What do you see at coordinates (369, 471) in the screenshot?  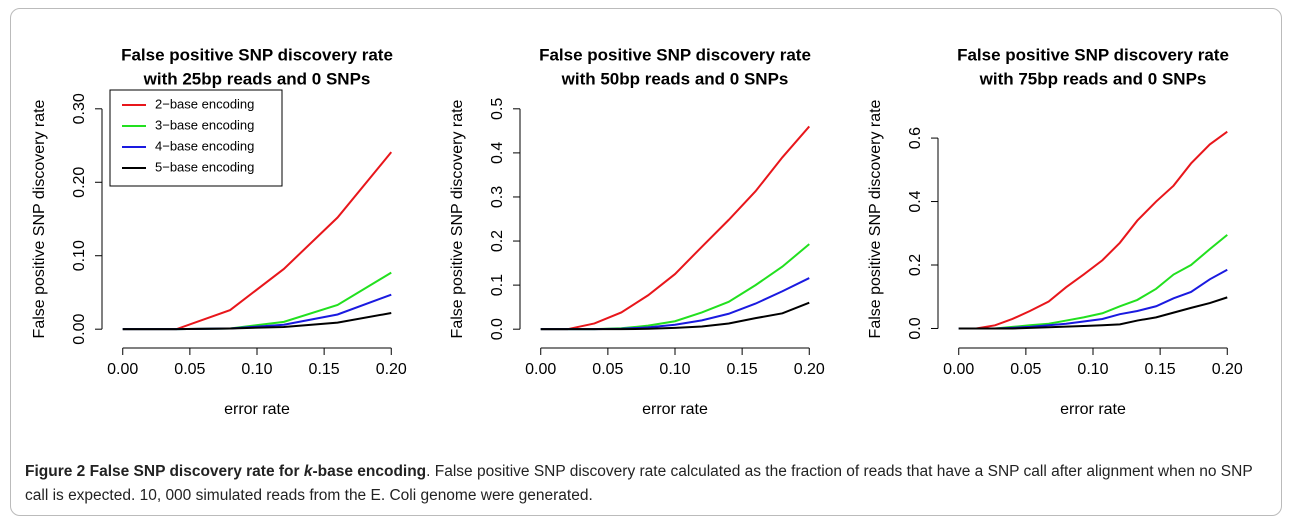 I see `caption-title-end: -base encoding` at bounding box center [369, 471].